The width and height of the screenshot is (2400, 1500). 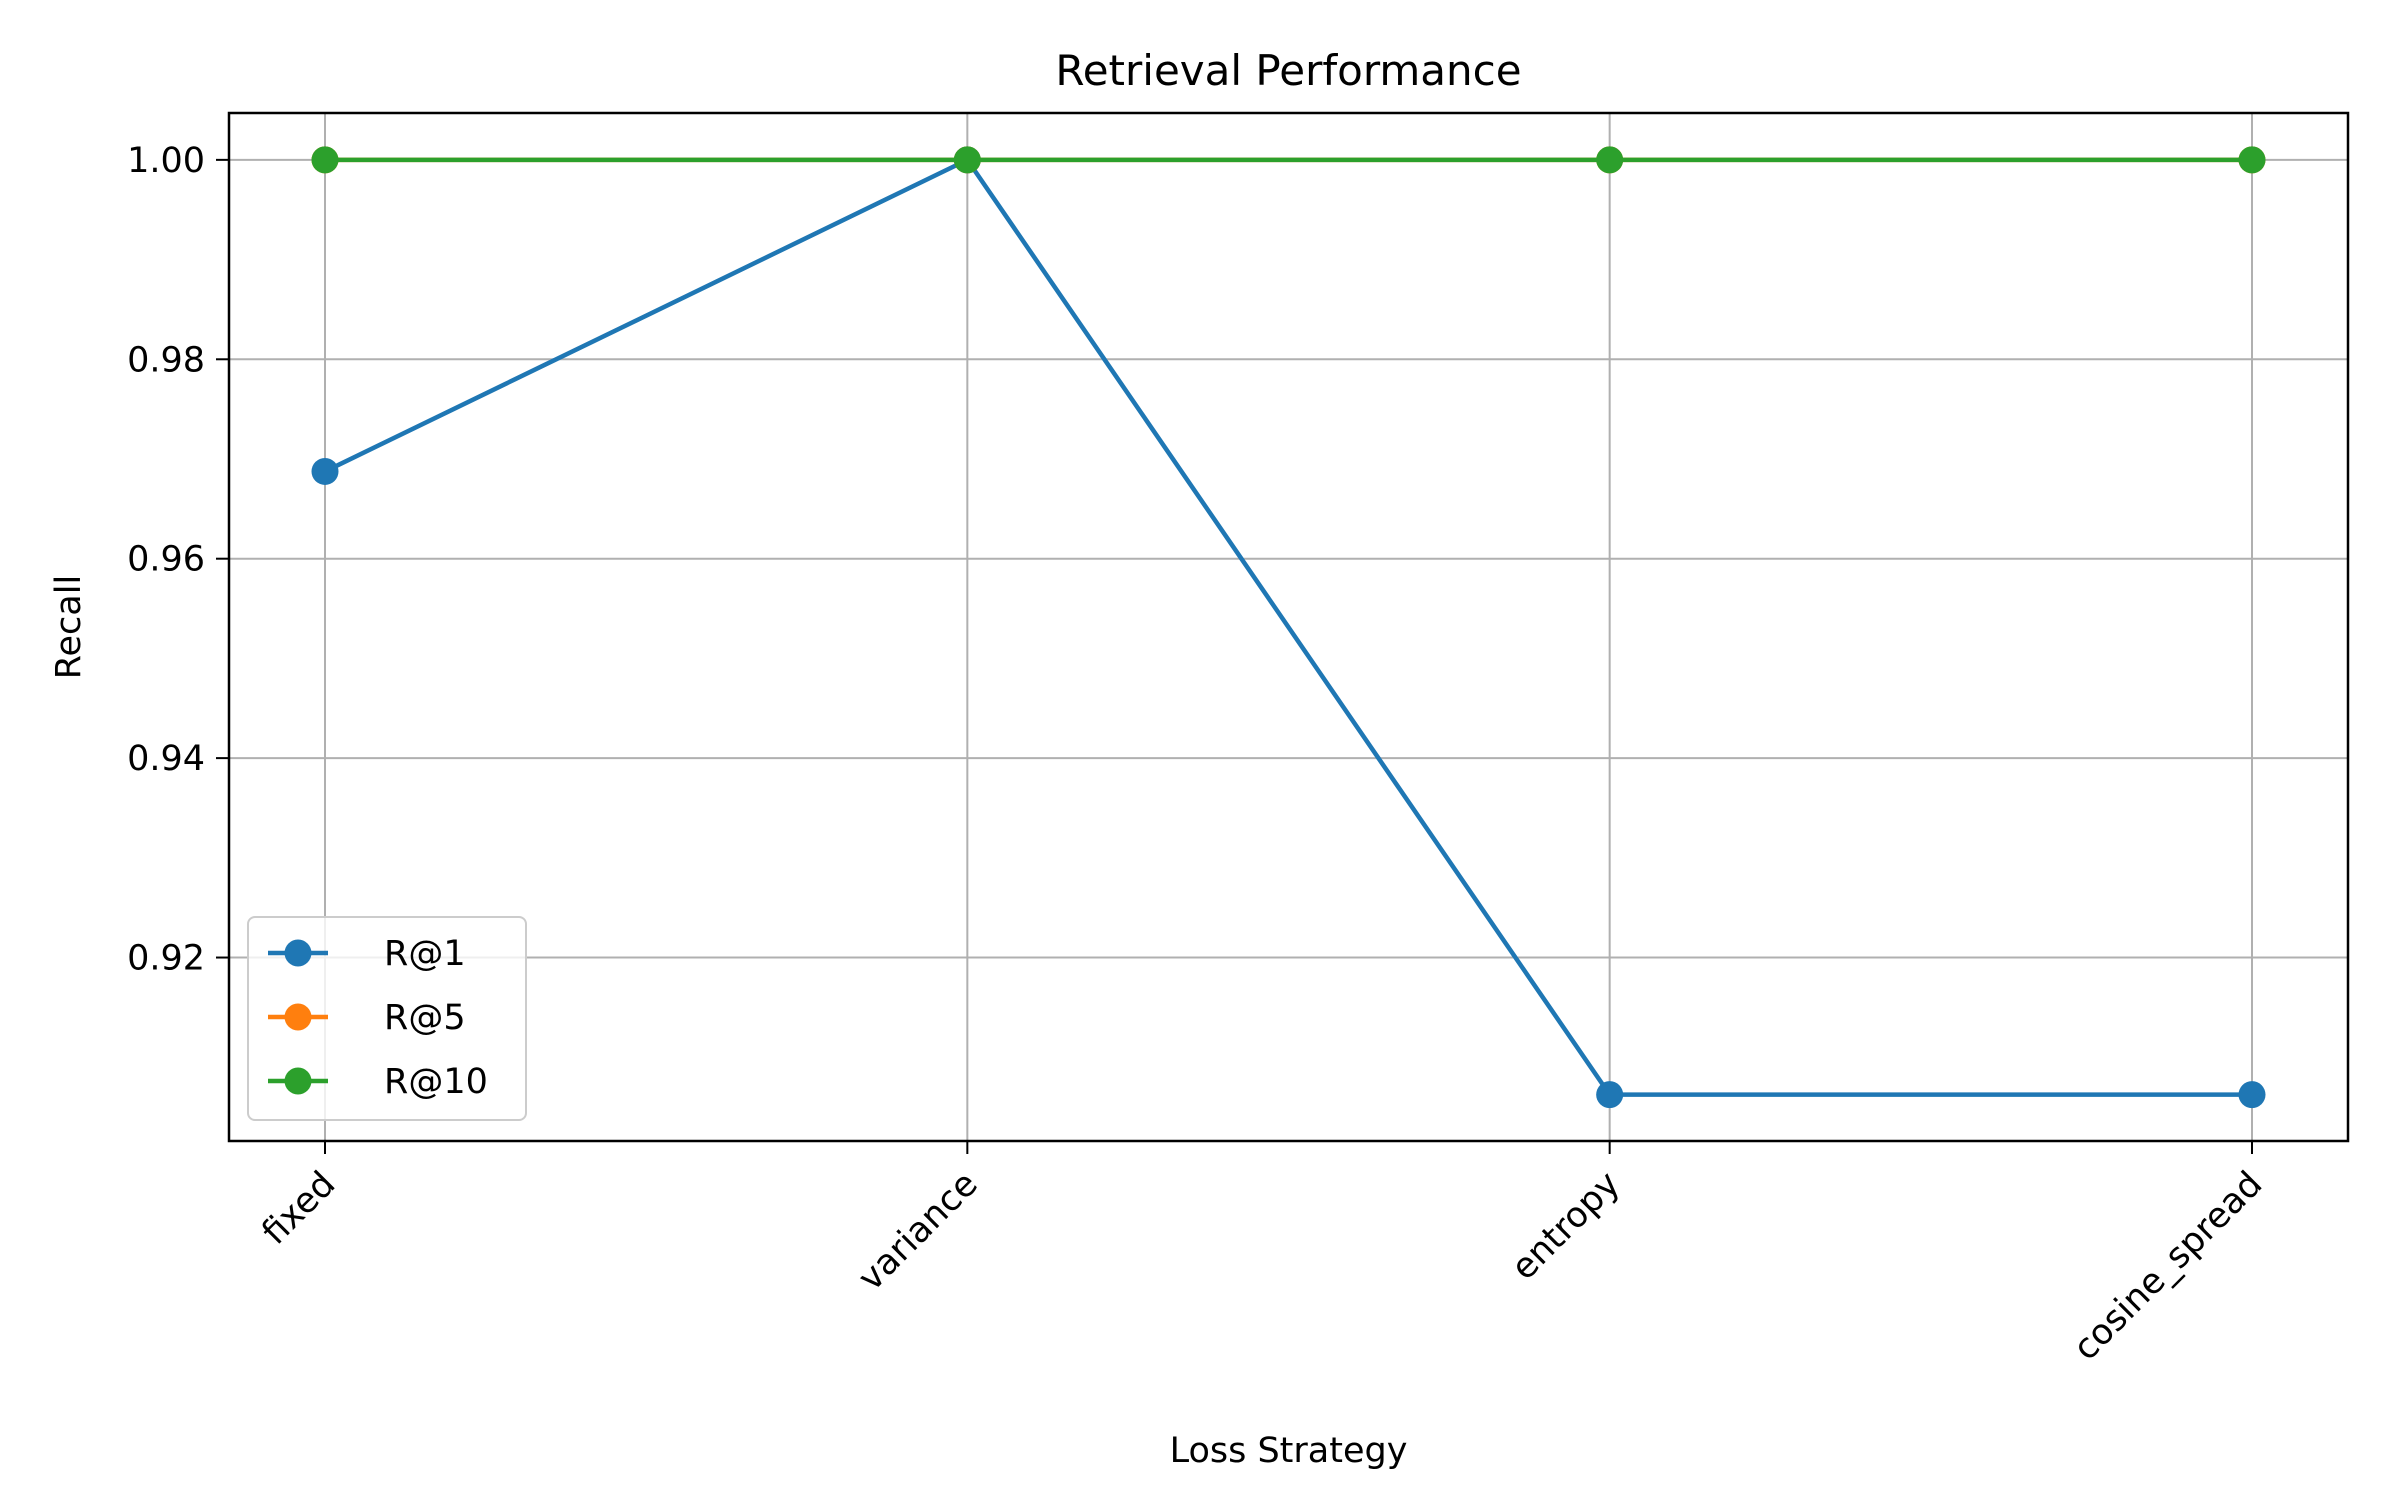 I want to click on chart-title: Retrieval Performance, so click(x=1288, y=70).